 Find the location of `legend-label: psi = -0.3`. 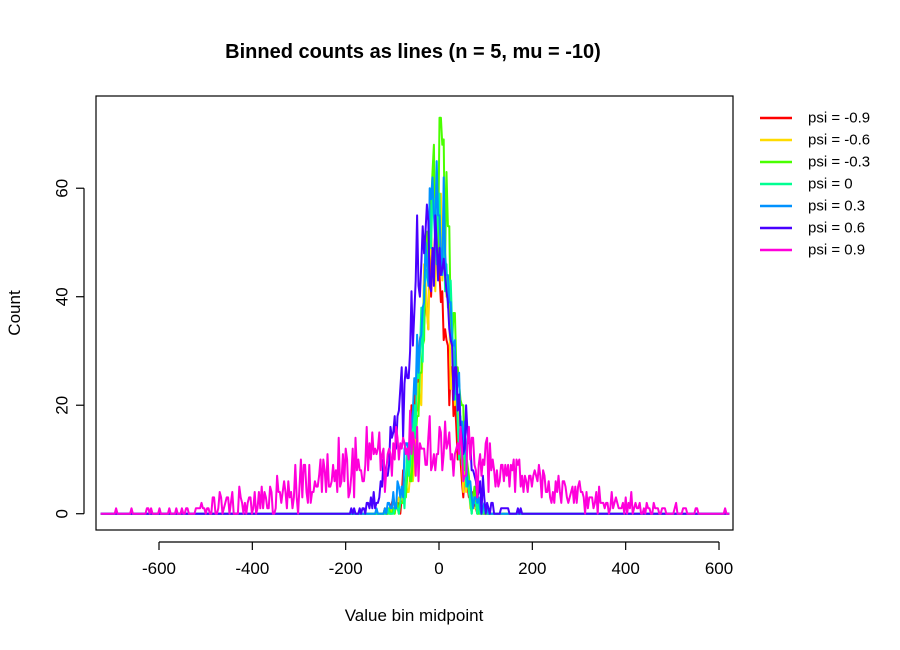

legend-label: psi = -0.3 is located at coordinates (839, 162).